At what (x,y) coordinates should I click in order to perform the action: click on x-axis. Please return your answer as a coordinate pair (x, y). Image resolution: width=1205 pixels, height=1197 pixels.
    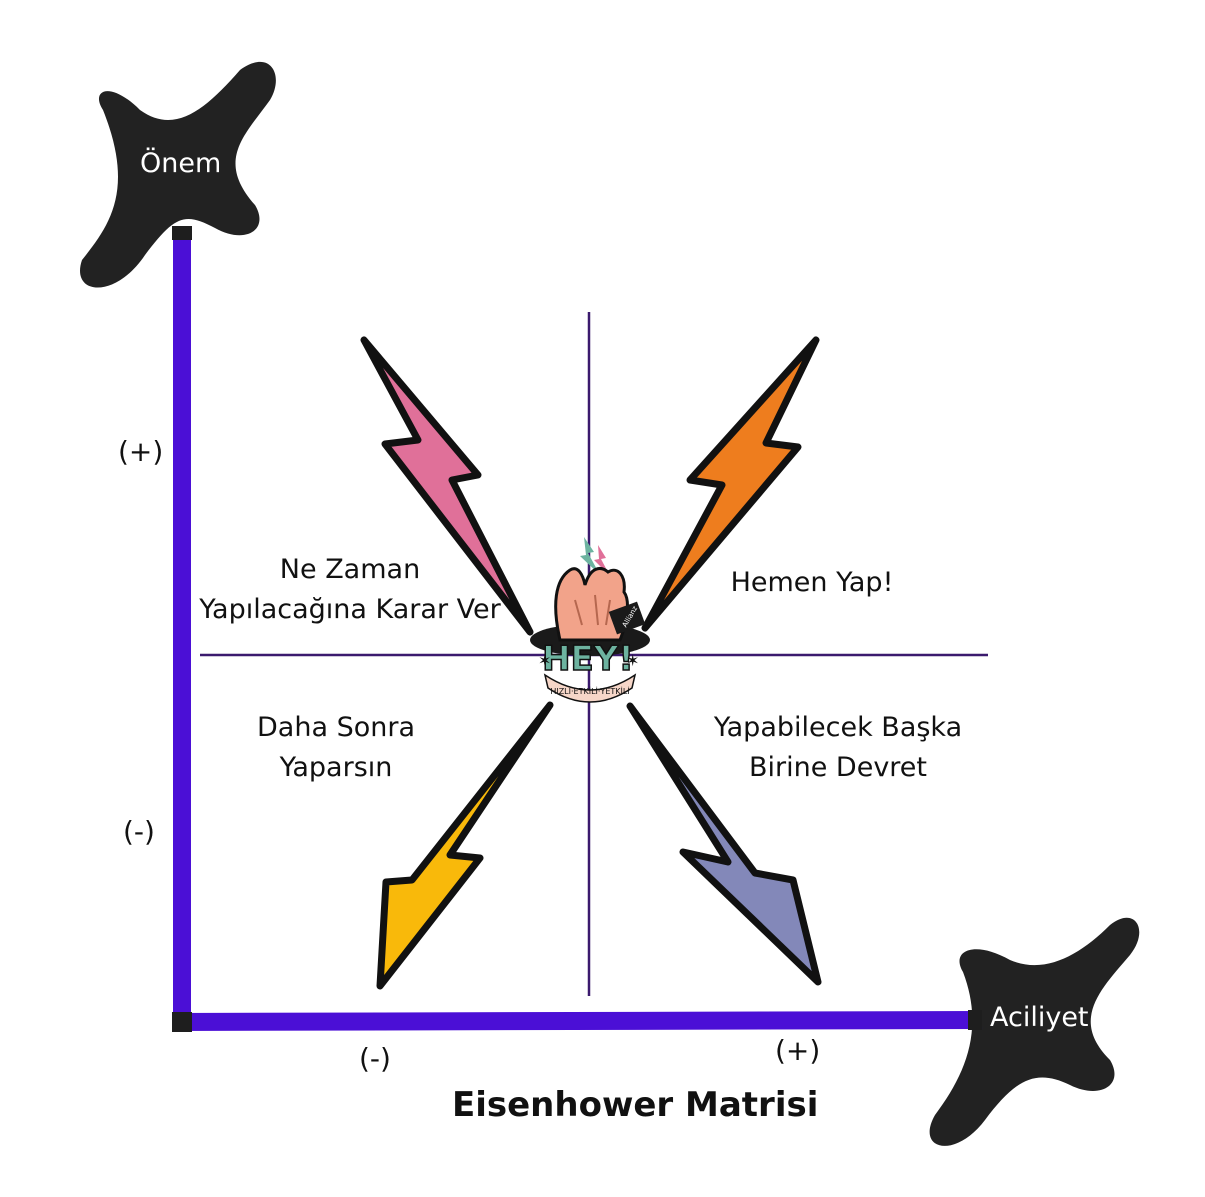
    Looking at the image, I should click on (577, 1021).